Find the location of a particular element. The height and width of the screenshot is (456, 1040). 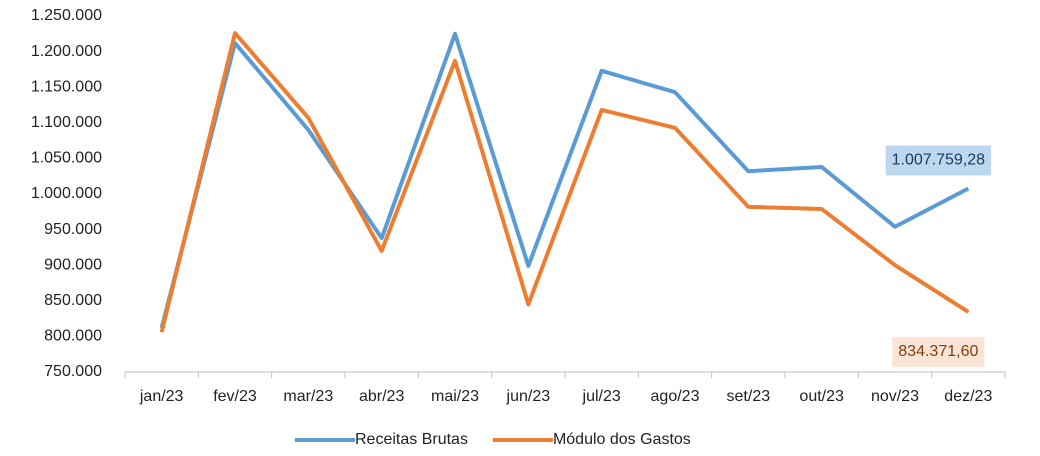

y-tick-label: 1.250.000 is located at coordinates (66, 15).